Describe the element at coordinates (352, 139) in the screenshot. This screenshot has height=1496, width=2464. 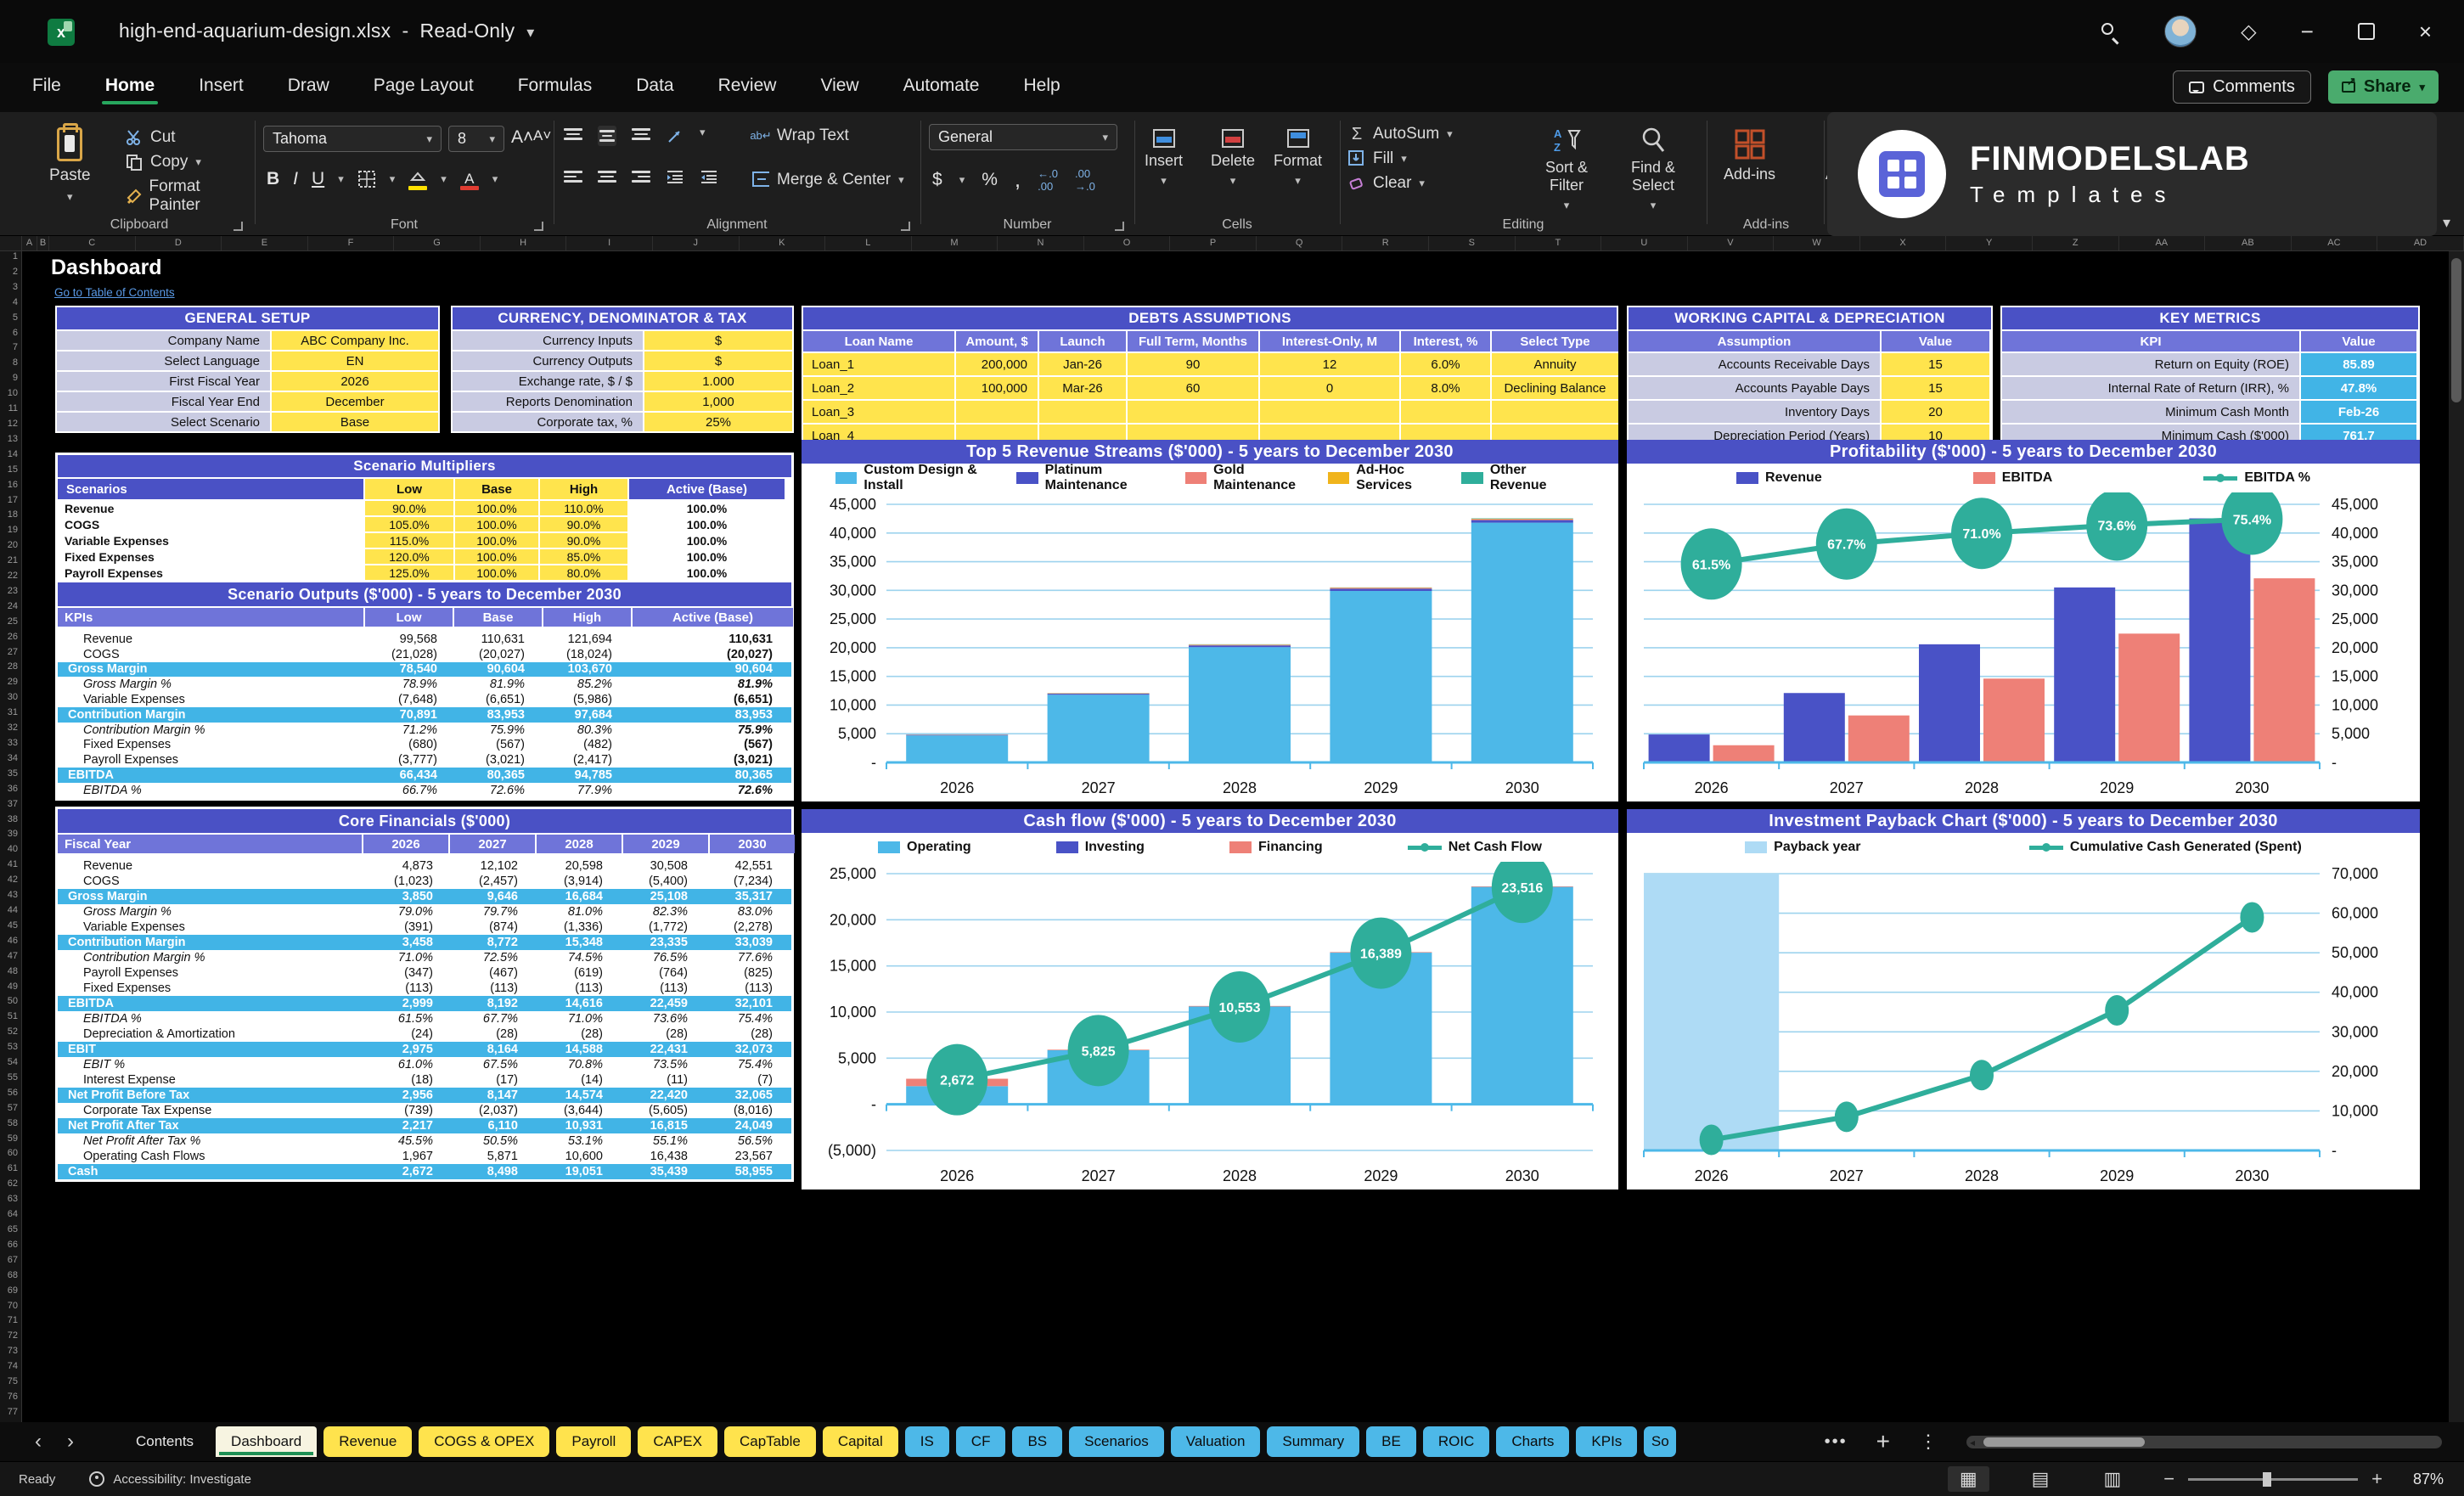
I see `font-name-select: Tahoma ▾` at that location.